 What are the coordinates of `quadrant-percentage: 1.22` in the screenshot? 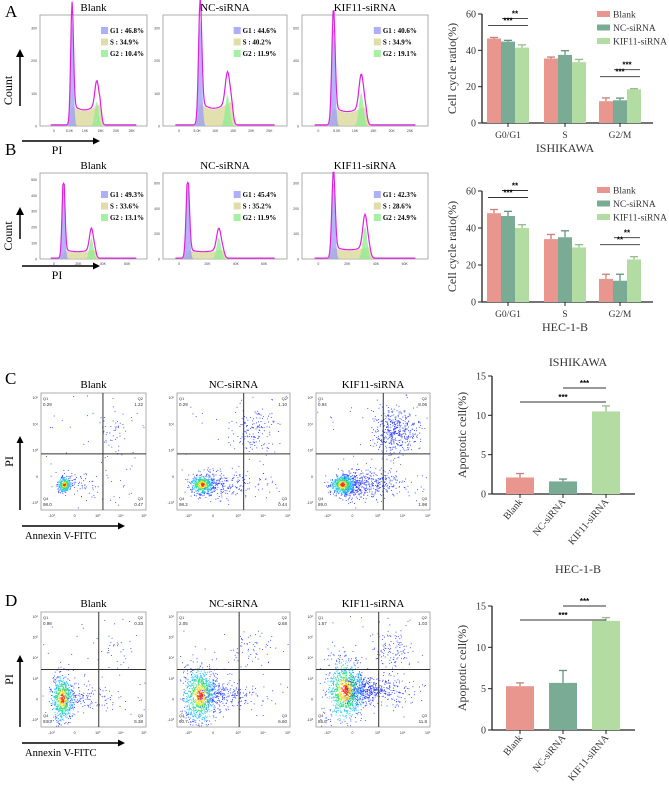 It's located at (138, 404).